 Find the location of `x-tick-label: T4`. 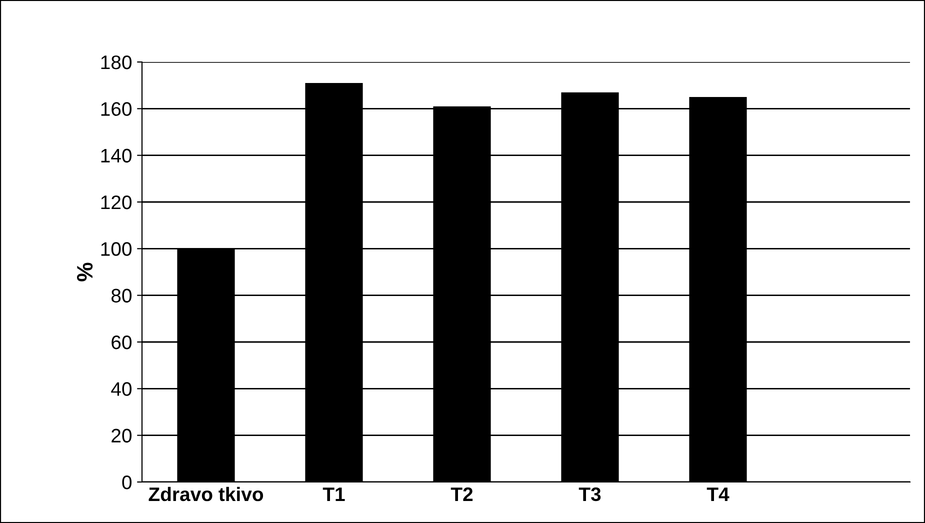

x-tick-label: T4 is located at coordinates (718, 494).